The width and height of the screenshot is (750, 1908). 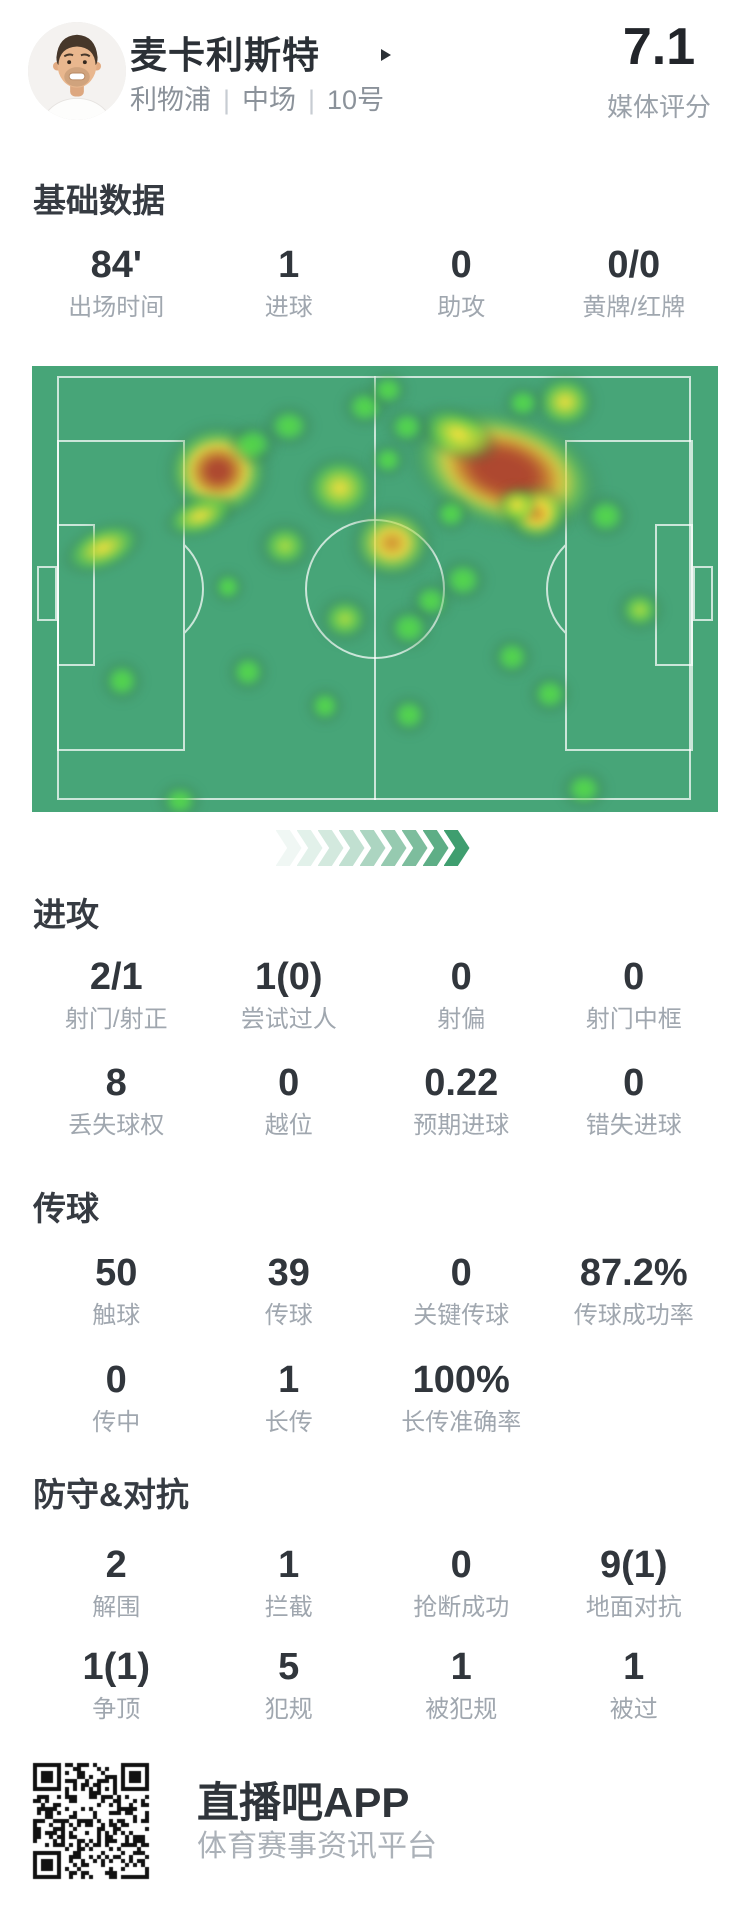 I want to click on stat-cell: 0.22 预期进球, so click(x=461, y=1101).